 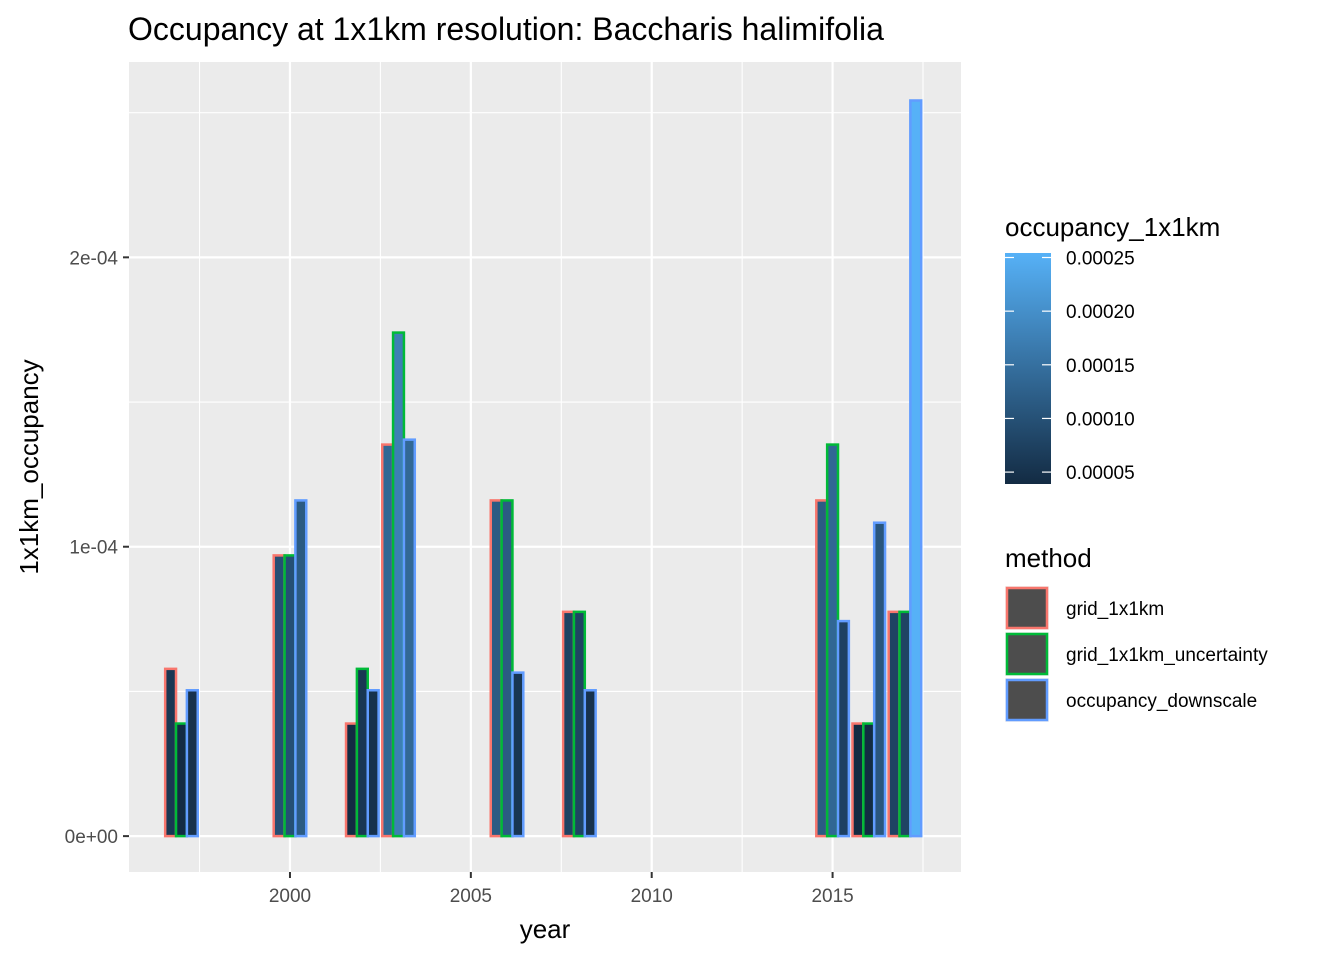 What do you see at coordinates (879, 679) in the screenshot?
I see `bar-occupancy_downscale-2016` at bounding box center [879, 679].